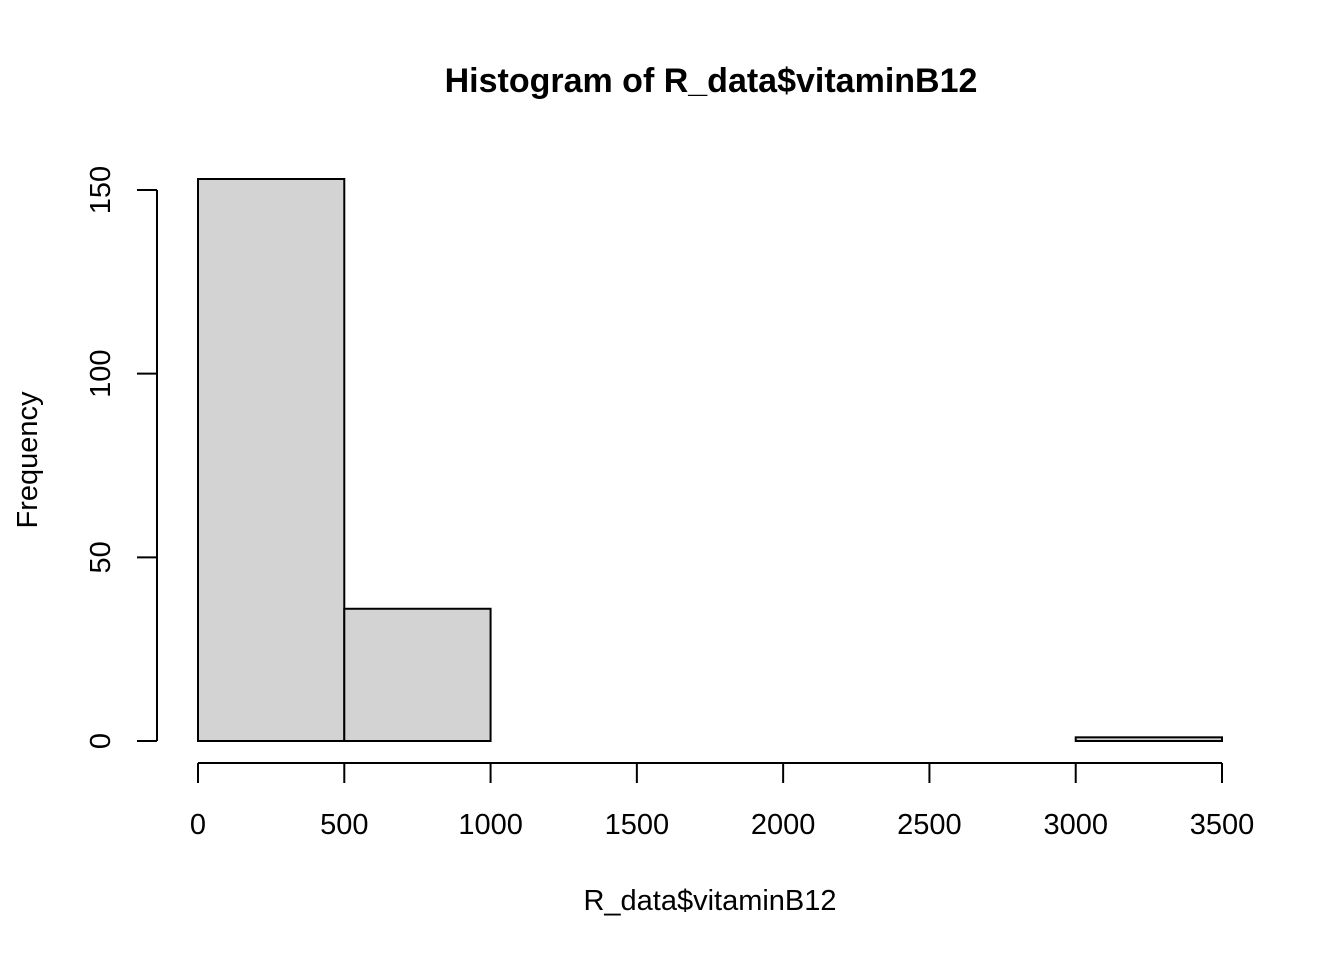 This screenshot has width=1344, height=960. I want to click on chart-title: Histogram of R_data$vitaminB12, so click(711, 81).